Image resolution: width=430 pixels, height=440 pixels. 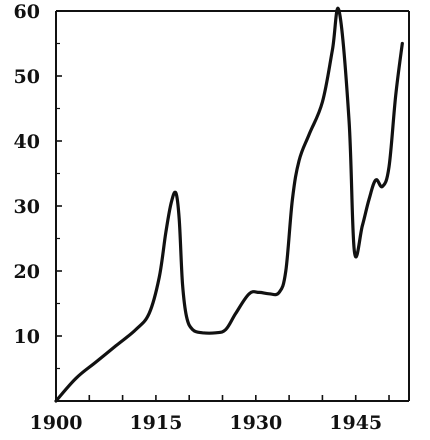 I want to click on y-tick-label: 60, so click(x=27, y=12).